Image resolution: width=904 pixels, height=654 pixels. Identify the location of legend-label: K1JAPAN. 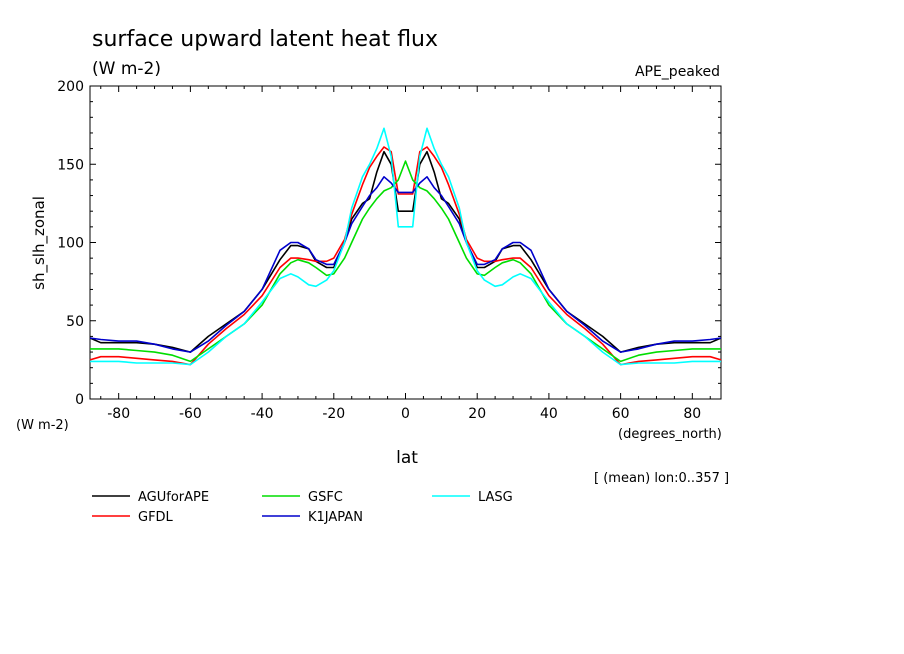
(335, 517).